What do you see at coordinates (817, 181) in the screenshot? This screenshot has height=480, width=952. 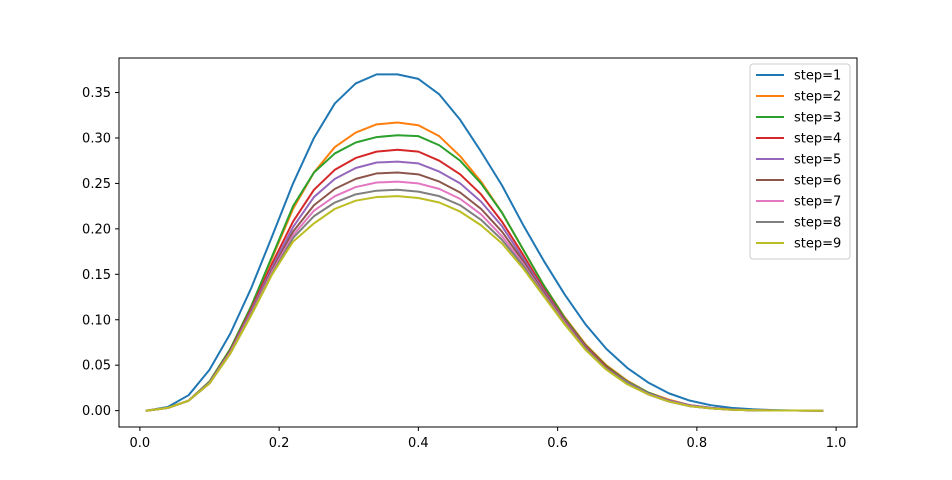 I see `legend-label: step=6` at bounding box center [817, 181].